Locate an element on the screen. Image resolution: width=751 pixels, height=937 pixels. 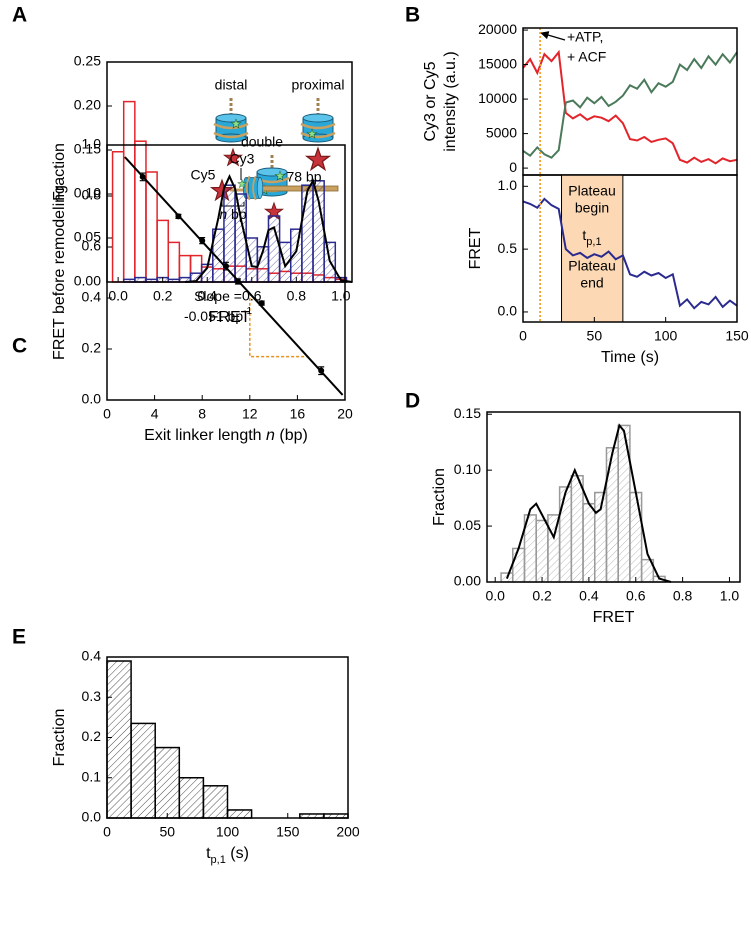
x-axis-title: Time (s) is located at coordinates (630, 357).